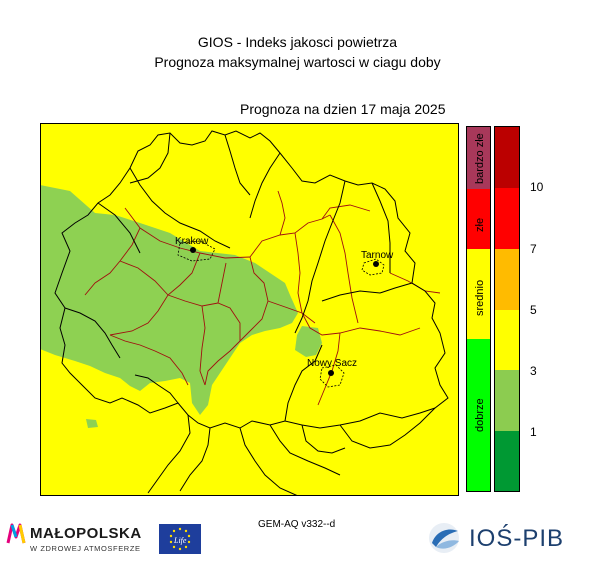 This screenshot has width=595, height=566. What do you see at coordinates (537, 187) in the screenshot?
I see `scale-tick-label: 10` at bounding box center [537, 187].